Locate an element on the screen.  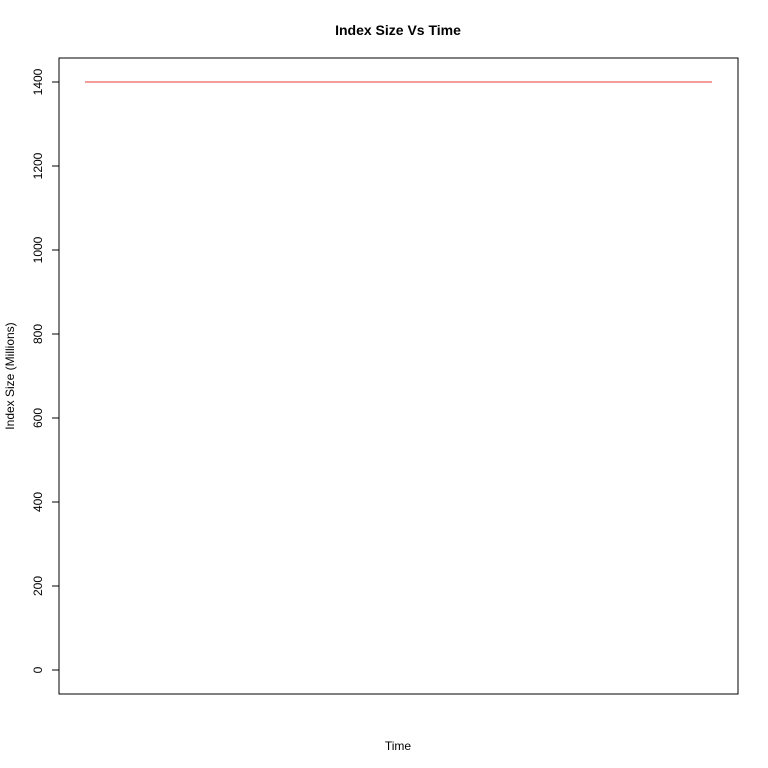
y-tick-label: 1400 is located at coordinates (38, 81).